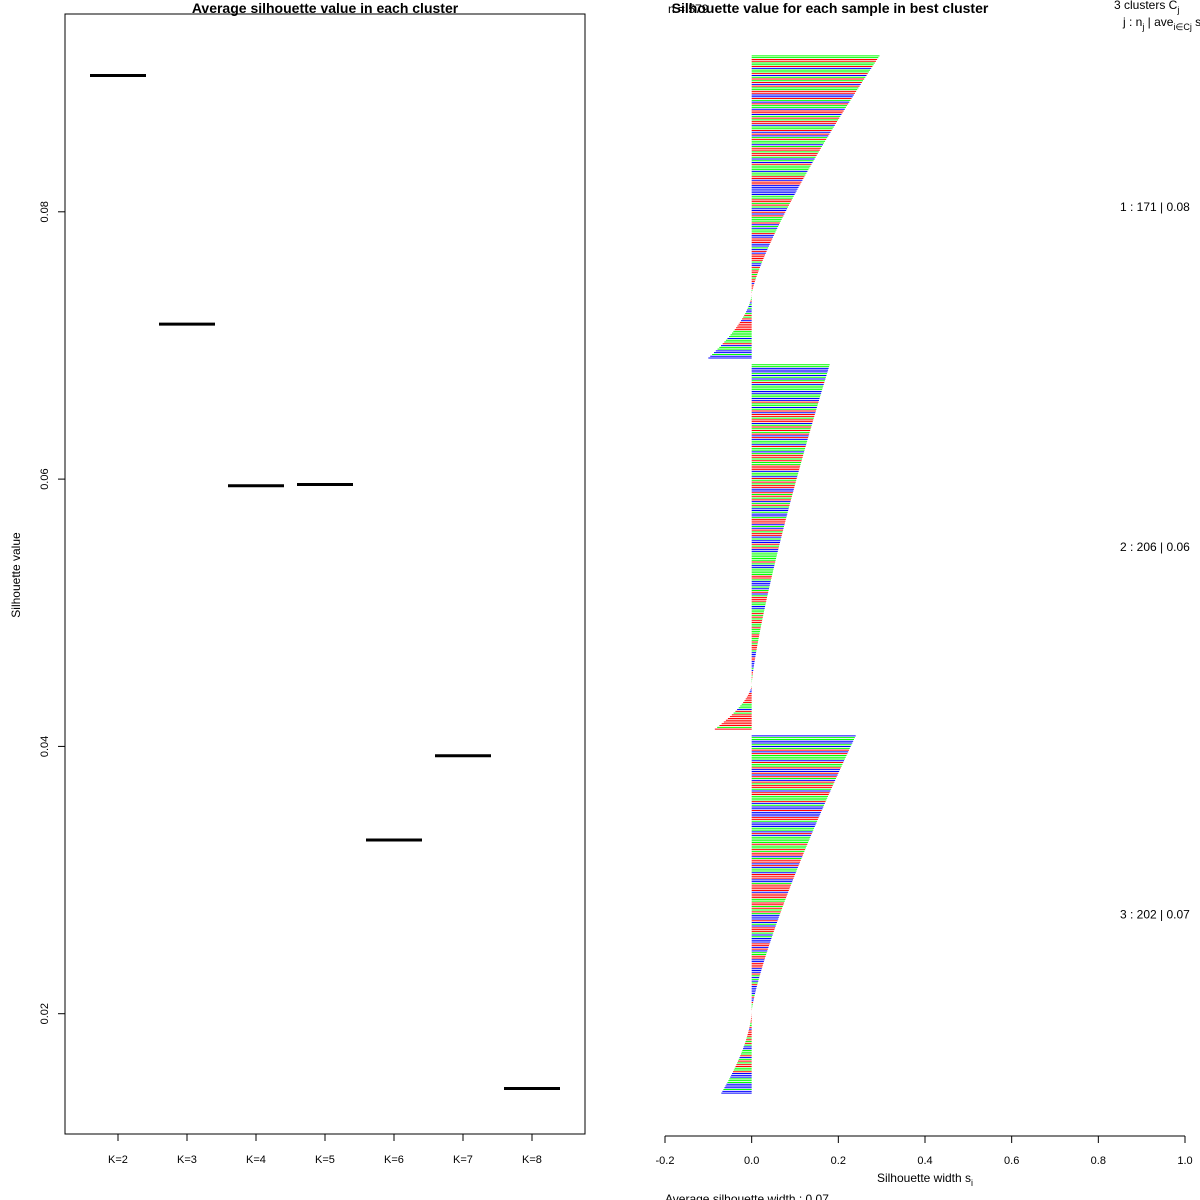 Image resolution: width=1200 pixels, height=1200 pixels. I want to click on legend-row-cluster-1: 1 : 171 | 0.08, so click(1155, 207).